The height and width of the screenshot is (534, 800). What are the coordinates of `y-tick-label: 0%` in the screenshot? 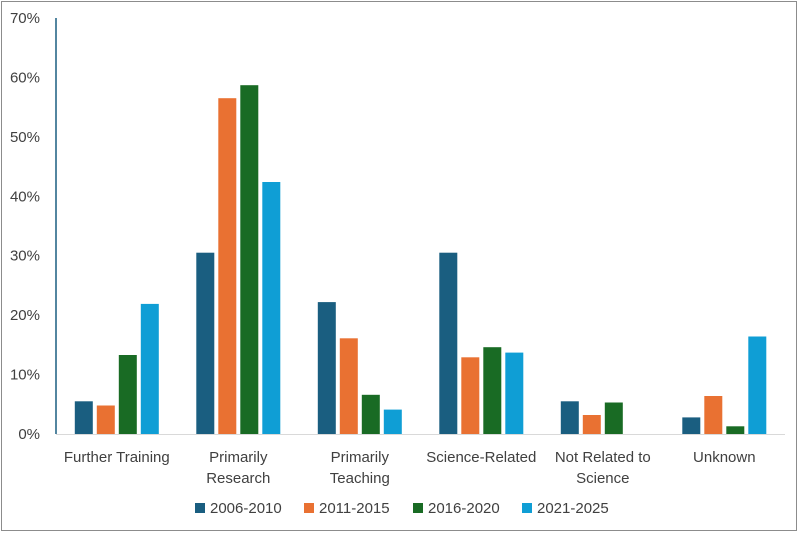 It's located at (29, 434).